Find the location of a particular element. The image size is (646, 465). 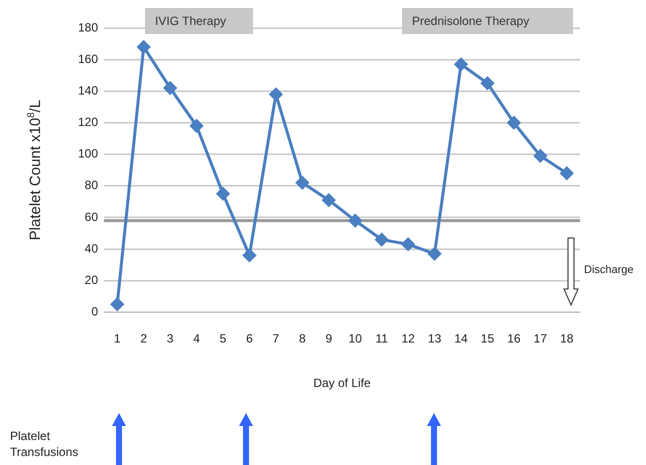

x-tick-label: 16 is located at coordinates (514, 339).